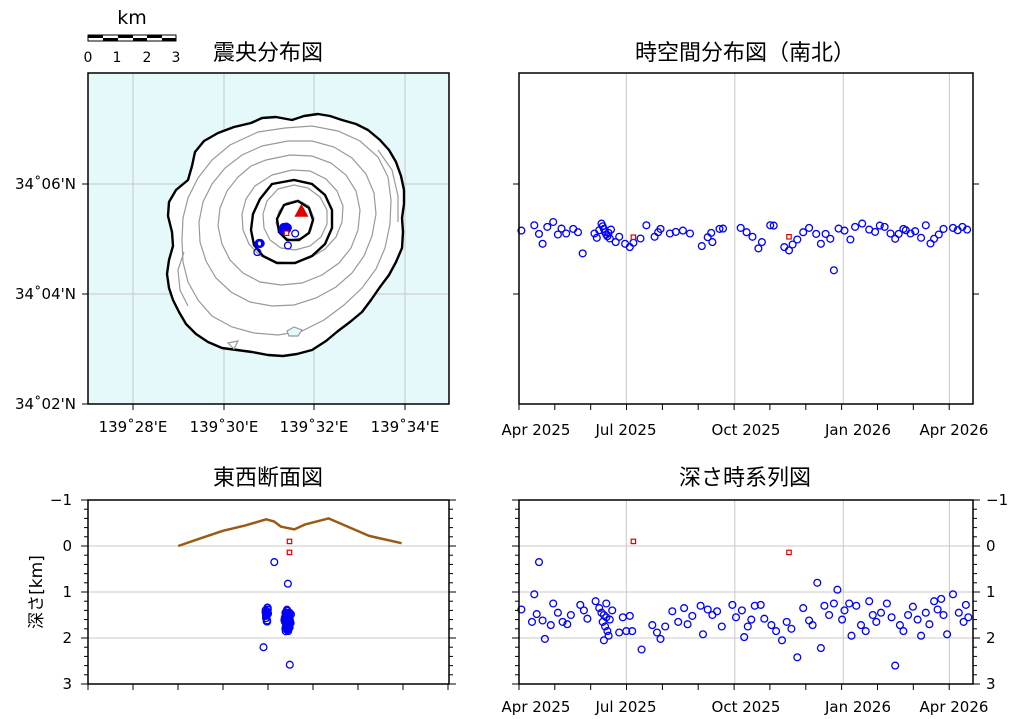  Describe the element at coordinates (289, 532) in the screenshot. I see `topography-profile` at that location.